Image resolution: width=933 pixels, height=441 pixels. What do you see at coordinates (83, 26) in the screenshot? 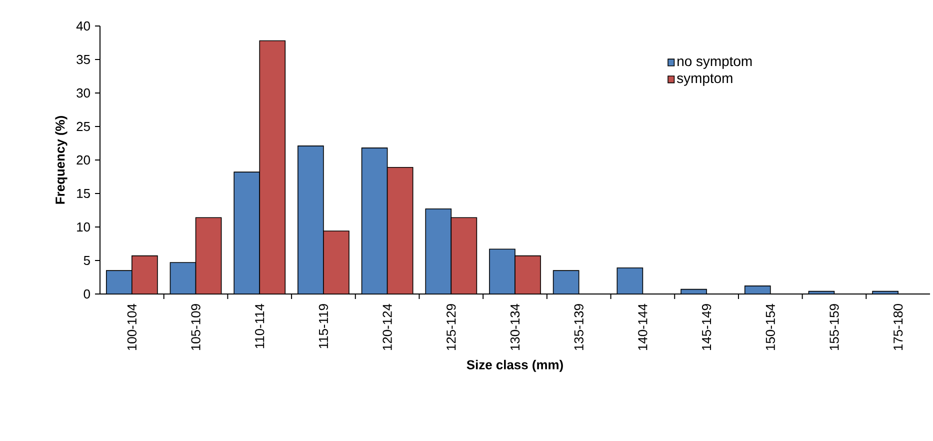
I see `y-tick-label: 40` at bounding box center [83, 26].